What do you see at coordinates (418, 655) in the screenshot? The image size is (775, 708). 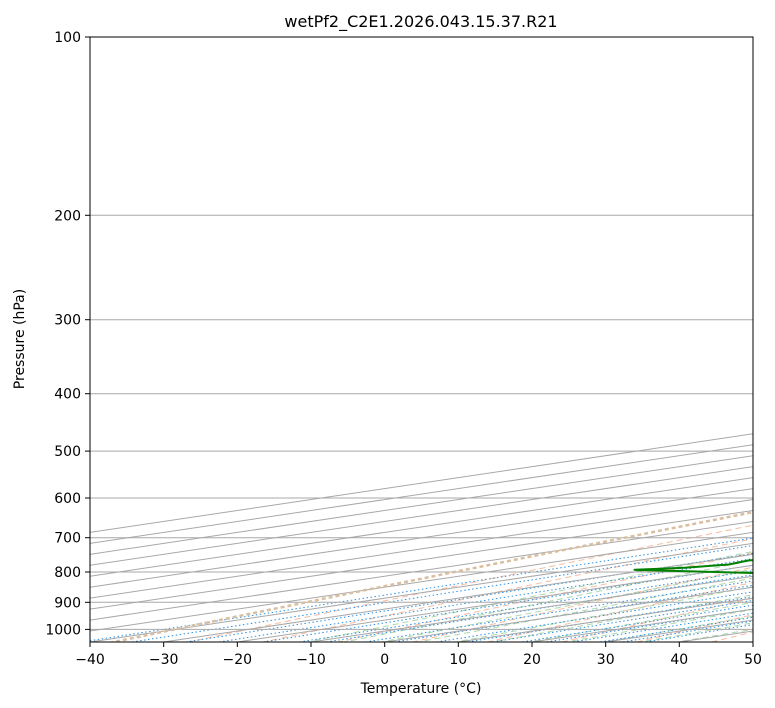 I see `x-axis-ticks: −40 −30 −20 −10 0 10 20 30 40 50` at bounding box center [418, 655].